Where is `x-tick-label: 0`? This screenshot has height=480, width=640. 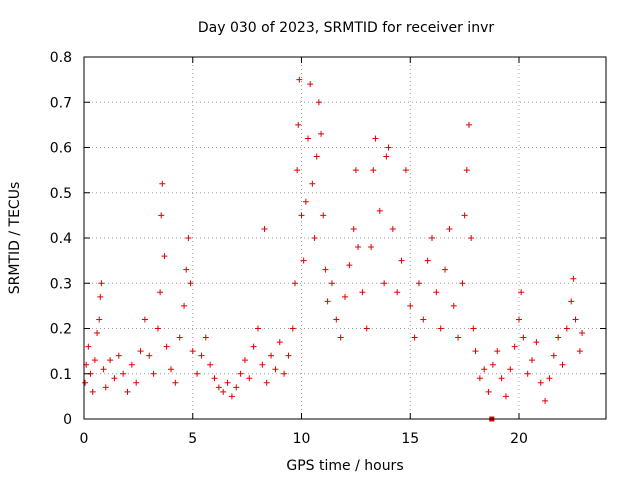 x-tick-label: 0 is located at coordinates (84, 439).